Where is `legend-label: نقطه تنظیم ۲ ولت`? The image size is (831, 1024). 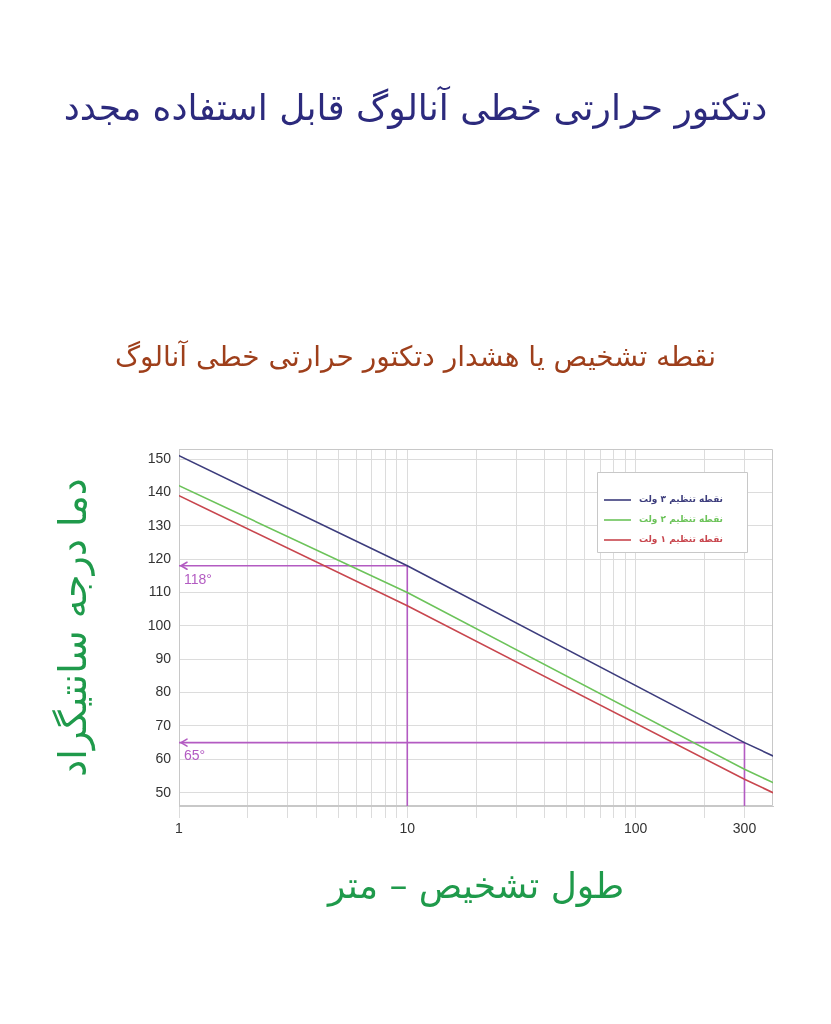 legend-label: نقطه تنظیم ۲ ولت is located at coordinates (680, 520).